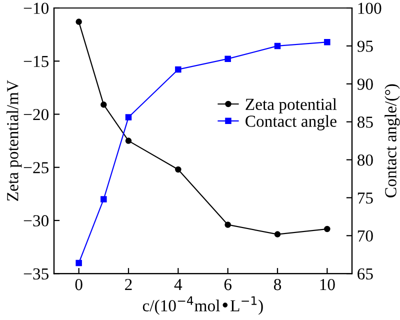 The width and height of the screenshot is (400, 320). Describe the element at coordinates (327, 284) in the screenshot. I see `x-tick-label: 10` at that location.